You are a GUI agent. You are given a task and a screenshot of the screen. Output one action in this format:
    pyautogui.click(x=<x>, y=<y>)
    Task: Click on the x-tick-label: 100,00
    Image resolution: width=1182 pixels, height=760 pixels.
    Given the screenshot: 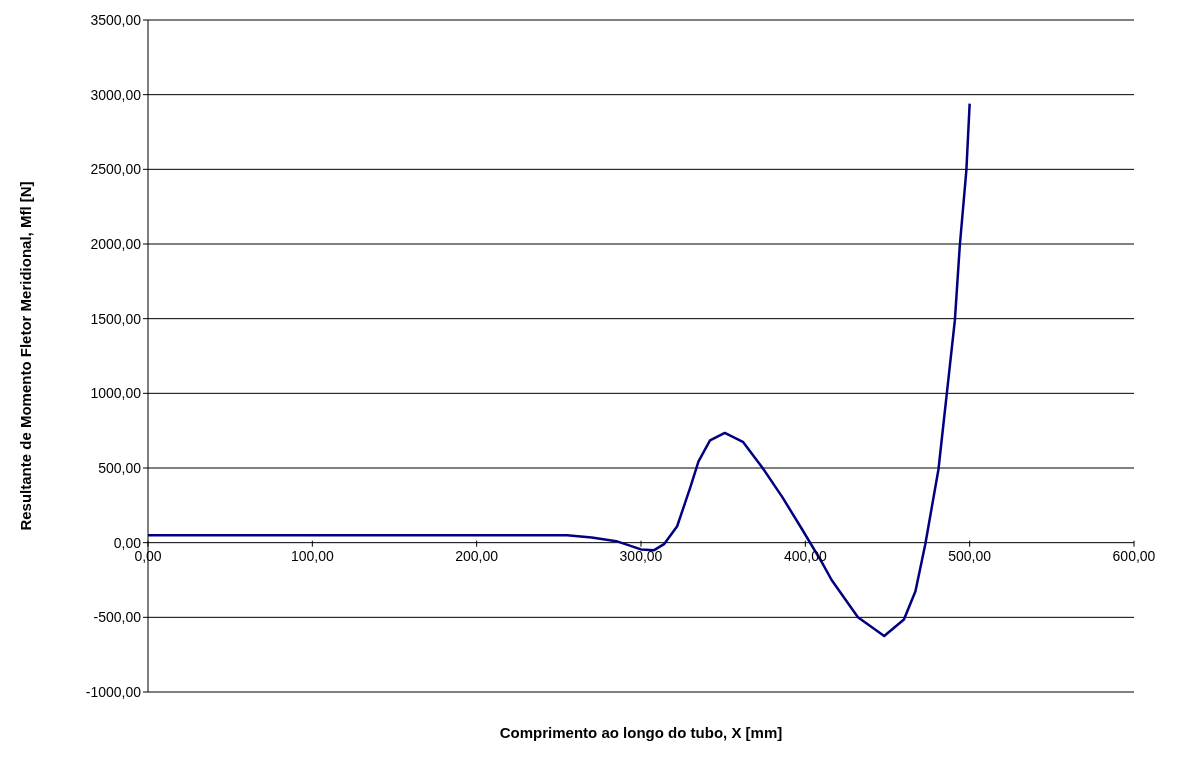 What is the action you would take?
    pyautogui.click(x=312, y=555)
    